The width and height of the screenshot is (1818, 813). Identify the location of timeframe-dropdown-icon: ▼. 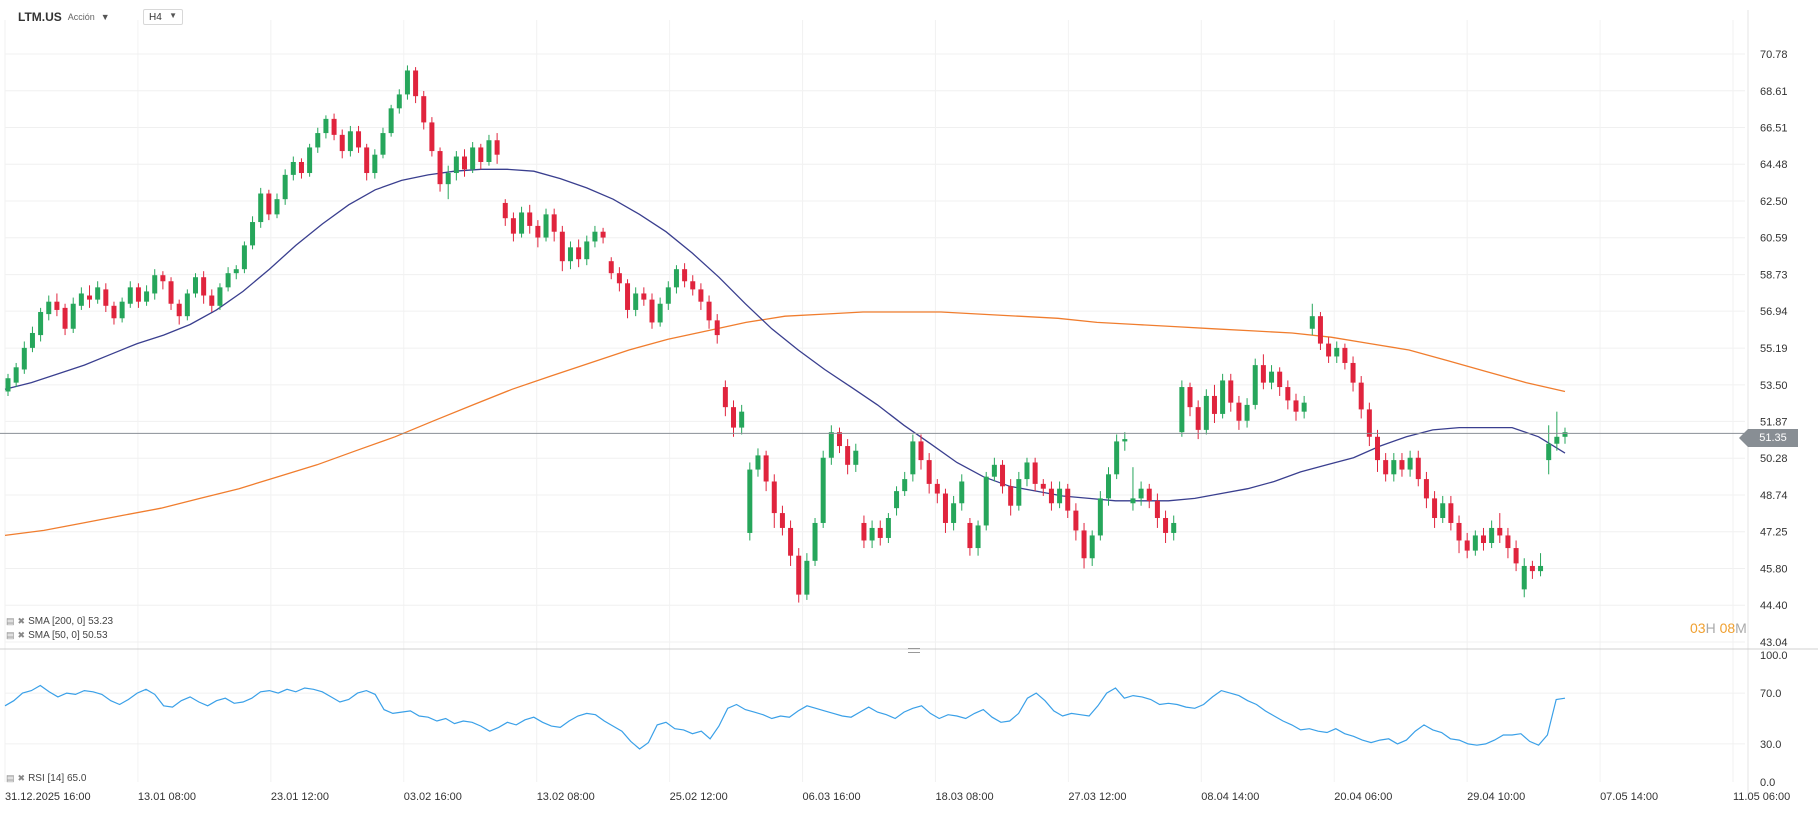
(173, 15).